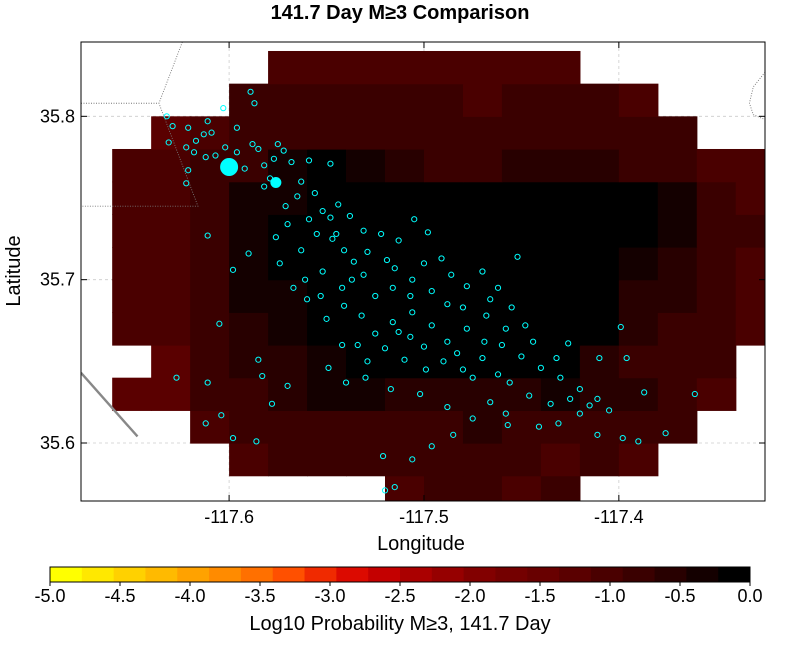 This screenshot has height=649, width=800. Describe the element at coordinates (57, 280) in the screenshot. I see `y-tick-label: 35.7` at that location.